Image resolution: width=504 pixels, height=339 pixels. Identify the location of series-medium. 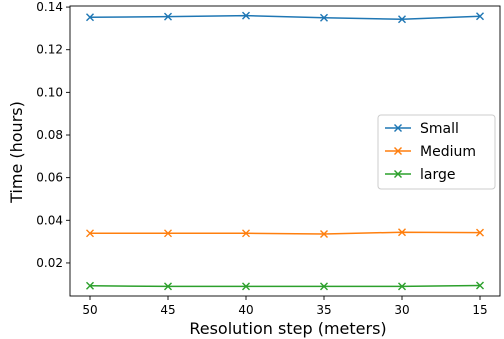
(285, 233).